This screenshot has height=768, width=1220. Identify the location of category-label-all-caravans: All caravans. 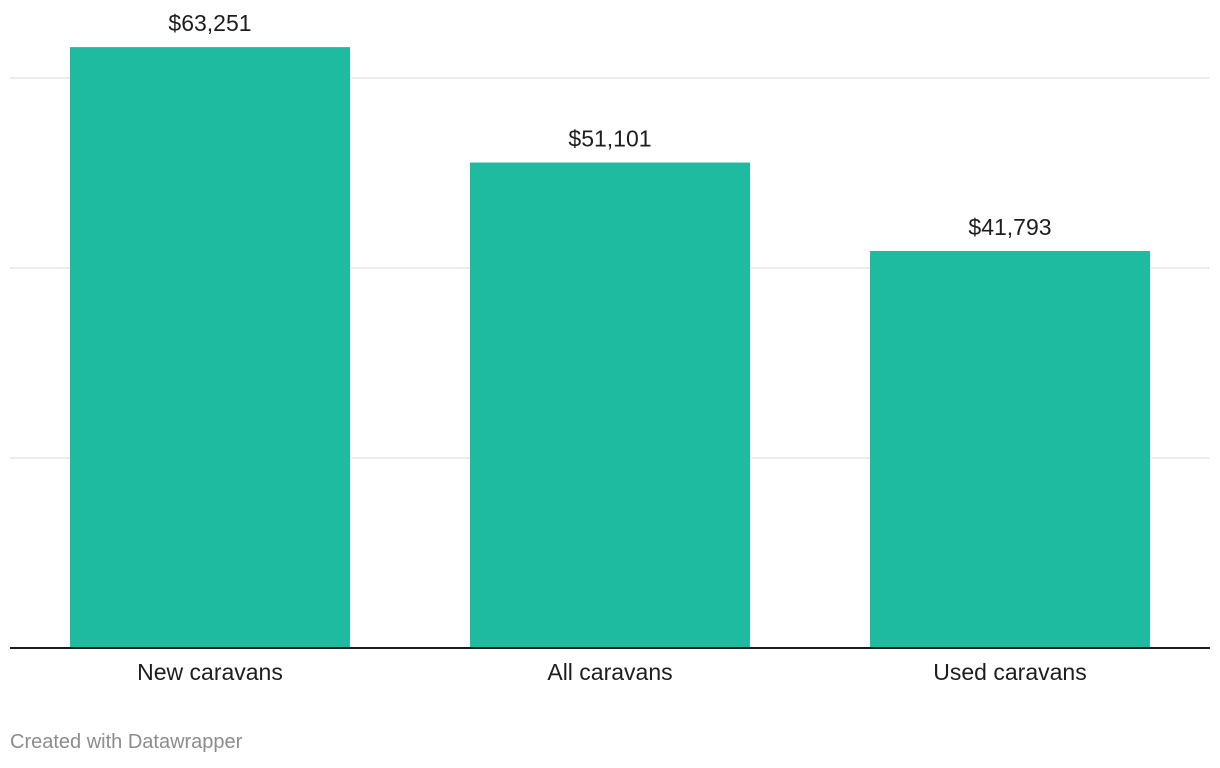
(609, 672).